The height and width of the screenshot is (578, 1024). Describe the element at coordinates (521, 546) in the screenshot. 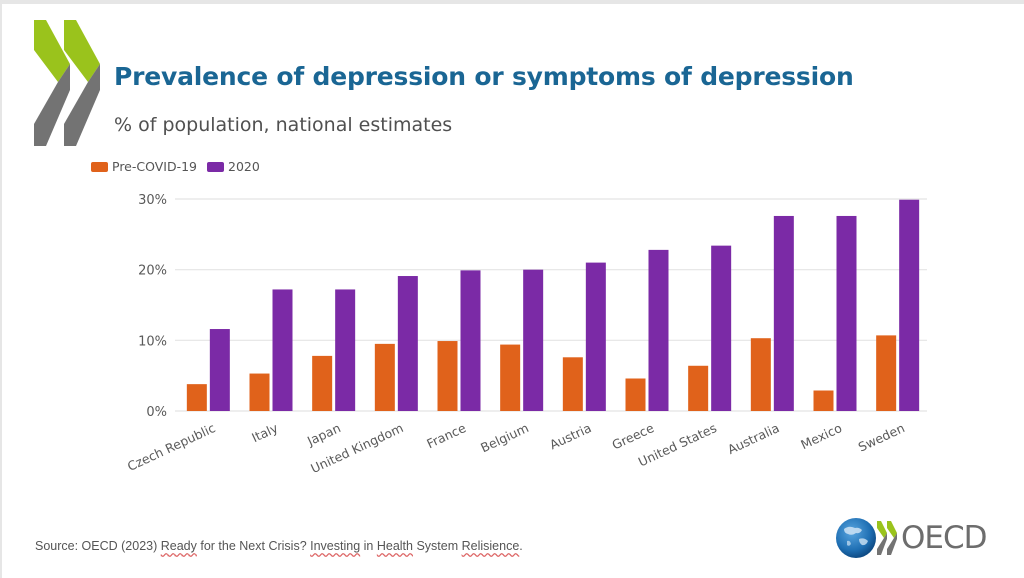

I see `source-text: .` at that location.